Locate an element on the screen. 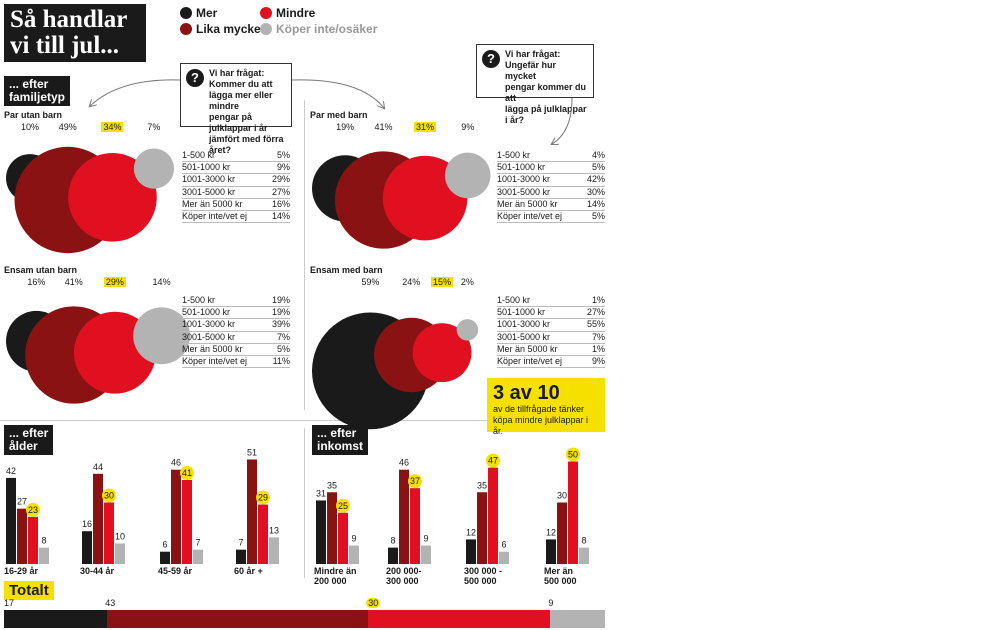 The height and width of the screenshot is (630, 1000). spend-row: 501-1000 kr 5% is located at coordinates (551, 168).